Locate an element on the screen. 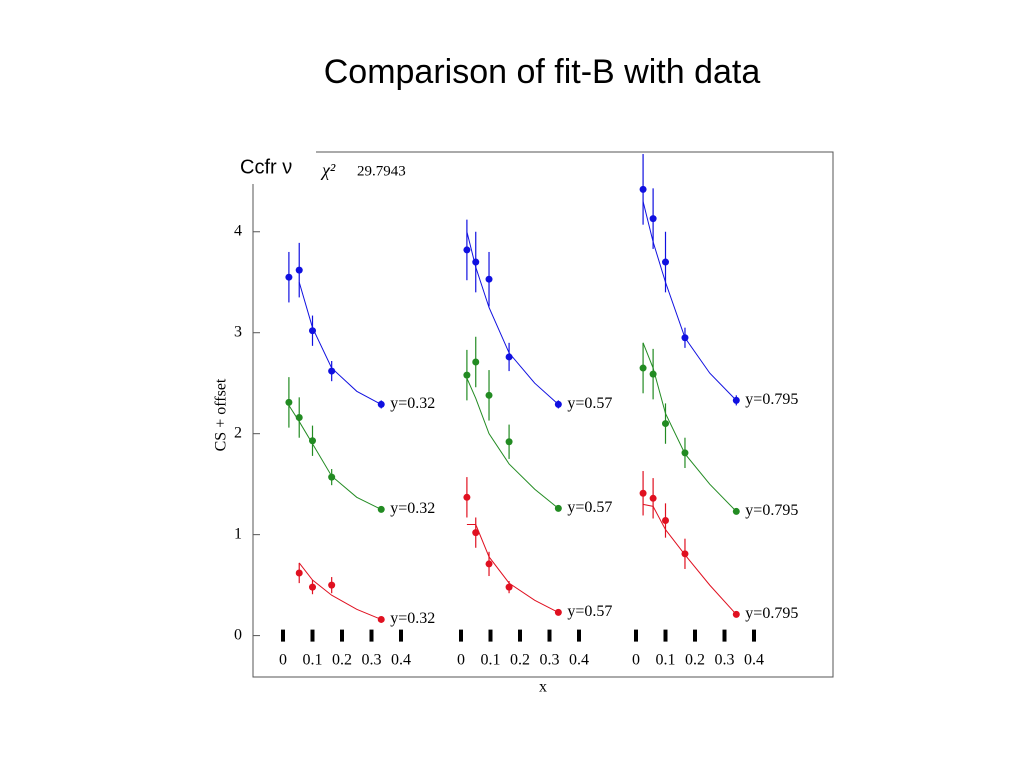 The width and height of the screenshot is (1024, 768). slide-title: Comparison of fit-B with data is located at coordinates (542, 72).